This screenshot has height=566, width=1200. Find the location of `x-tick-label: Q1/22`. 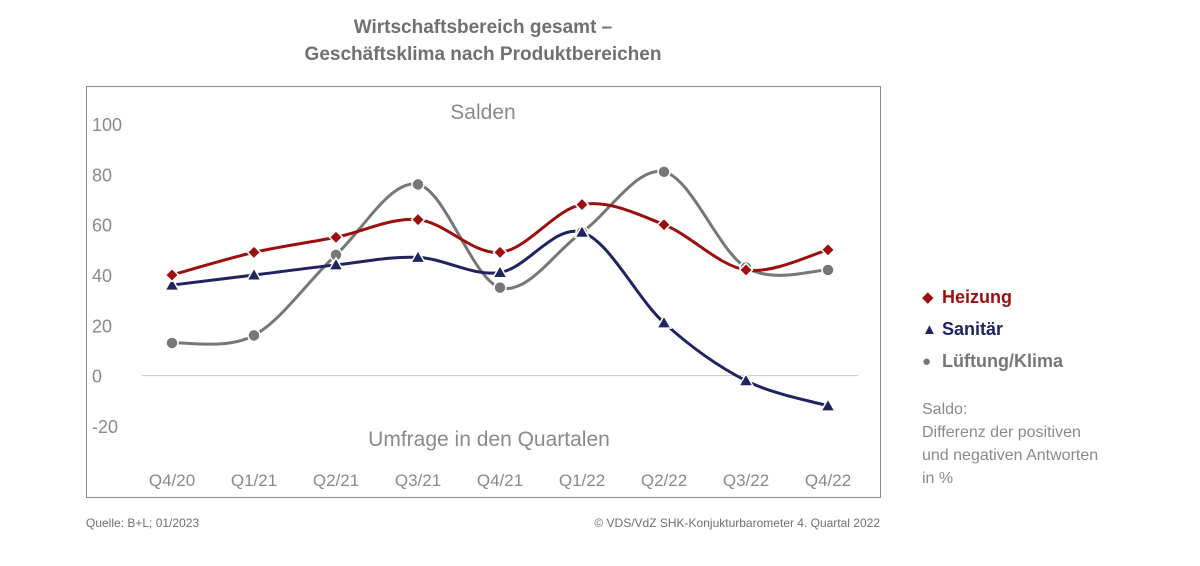

x-tick-label: Q1/22 is located at coordinates (582, 480).